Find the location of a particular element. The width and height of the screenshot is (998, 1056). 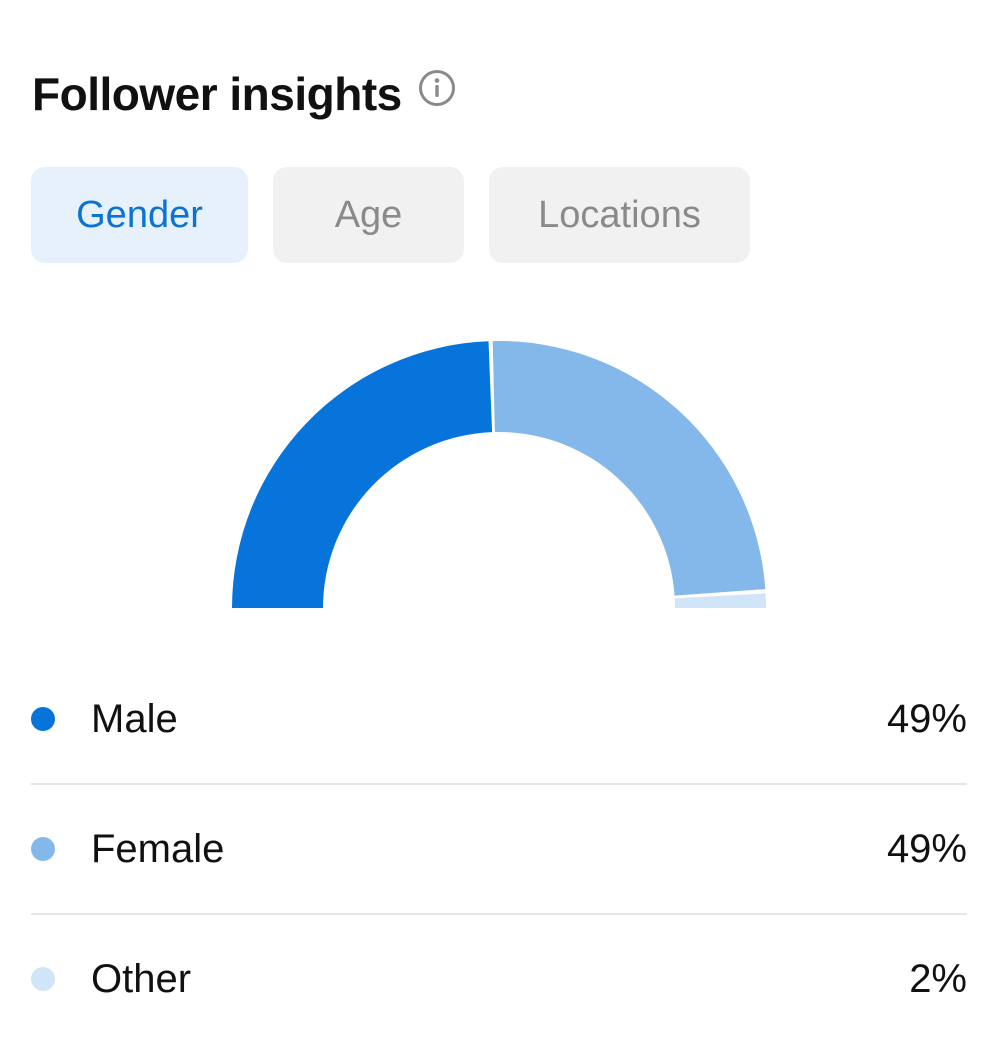

legend-label-male: Male is located at coordinates (134, 718).